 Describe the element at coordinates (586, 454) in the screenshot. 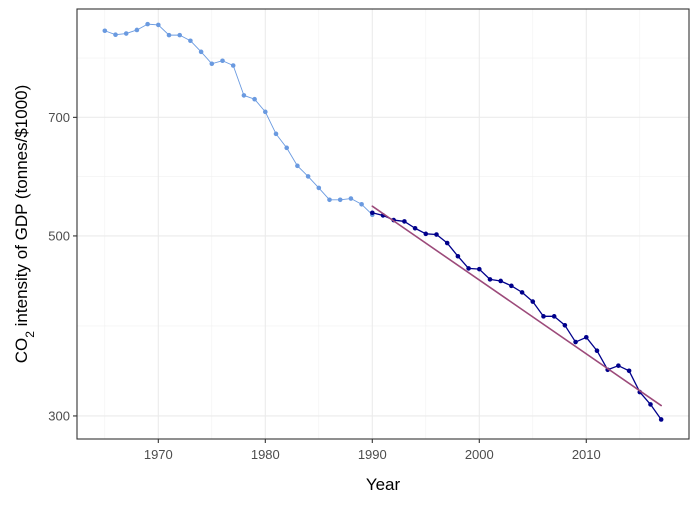

I see `x-tick-label: 2010` at that location.